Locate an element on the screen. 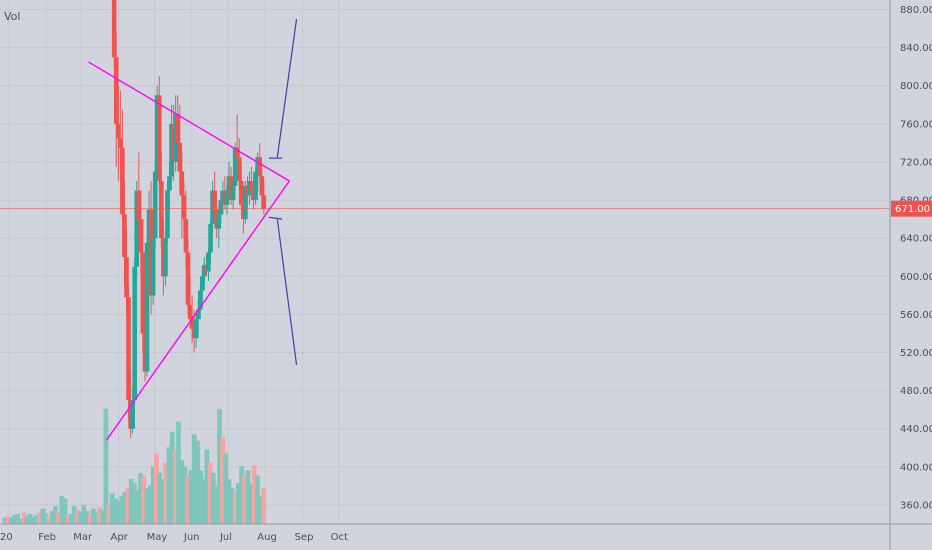 The image size is (932, 550). time-axis: 20 Feb Mar Apr May Jun Jul Aug Sep Oct is located at coordinates (466, 533).